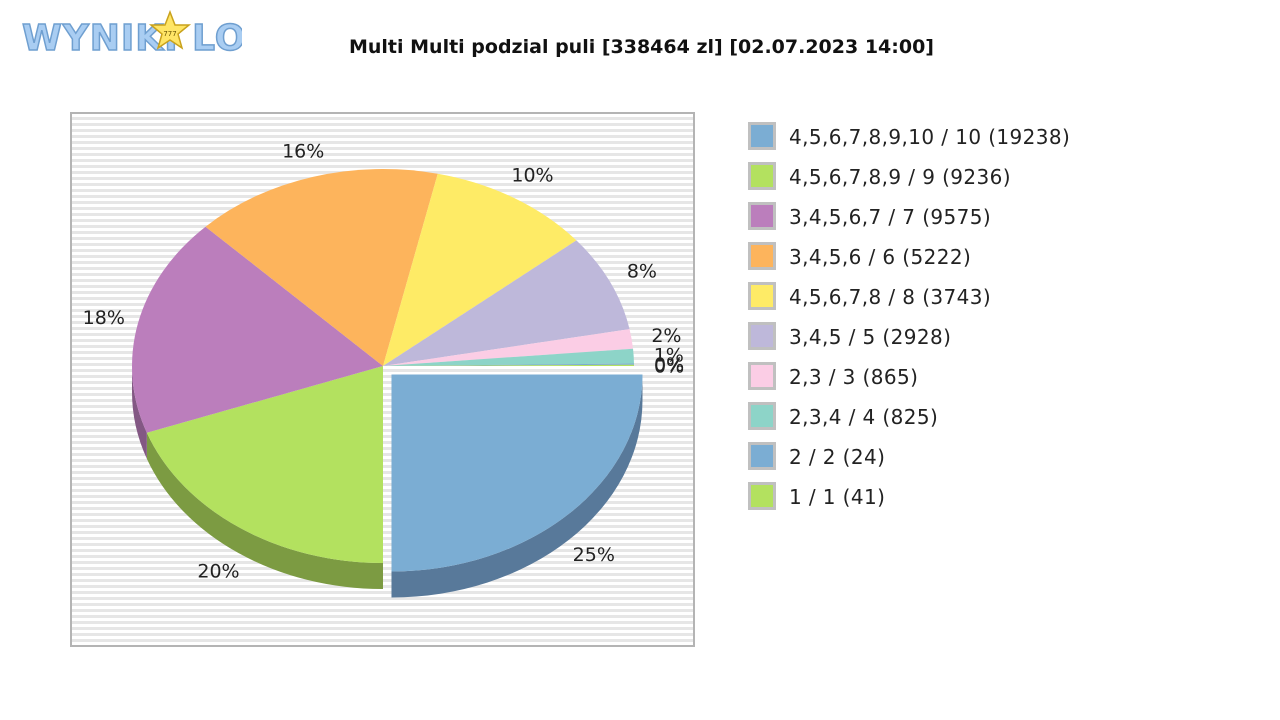 The image size is (1280, 720). I want to click on pie-label-3: 18%, so click(104, 318).